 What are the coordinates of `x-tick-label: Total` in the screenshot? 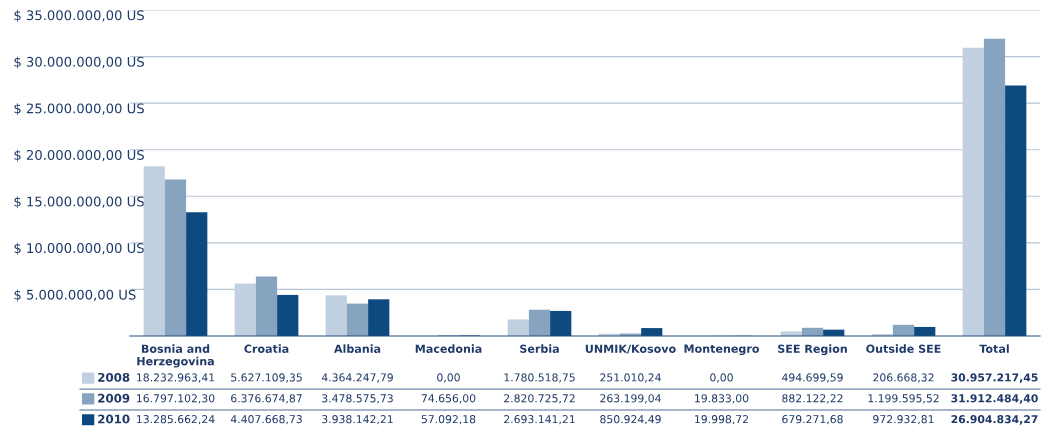 It's located at (994, 348).